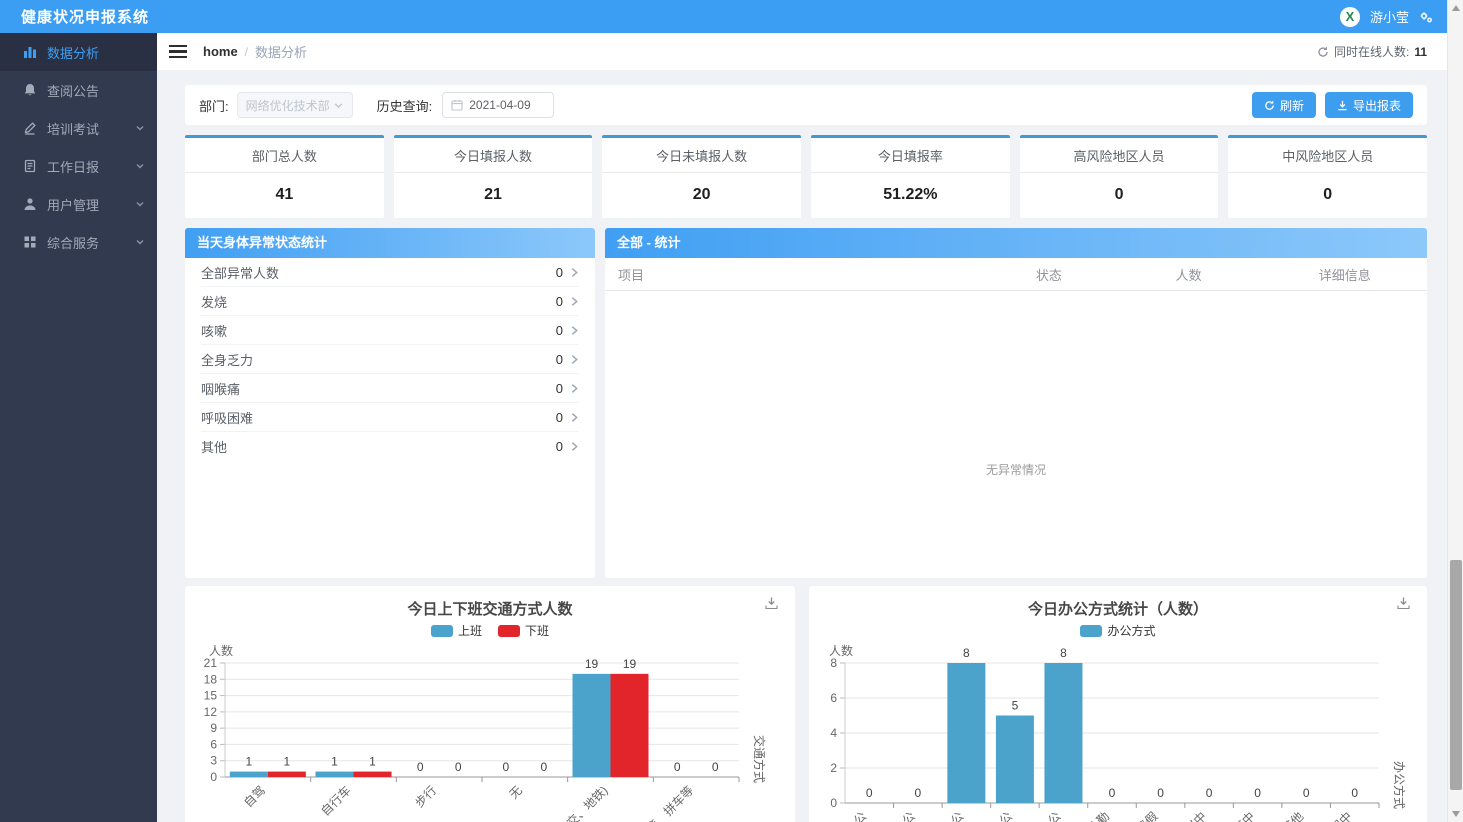  What do you see at coordinates (702, 155) in the screenshot?
I see `stat-label: 今日未填报人数` at bounding box center [702, 155].